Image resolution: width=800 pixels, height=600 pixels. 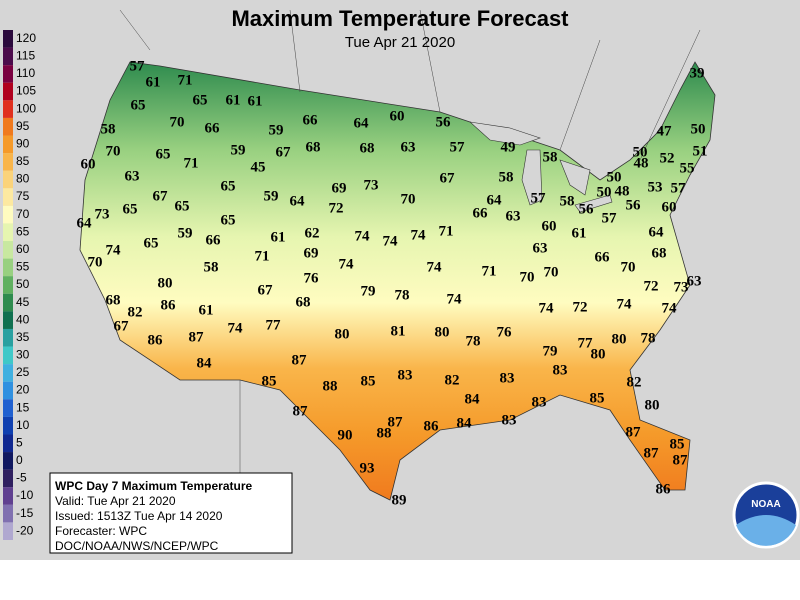 What do you see at coordinates (398, 331) in the screenshot?
I see `temperature: 81` at bounding box center [398, 331].